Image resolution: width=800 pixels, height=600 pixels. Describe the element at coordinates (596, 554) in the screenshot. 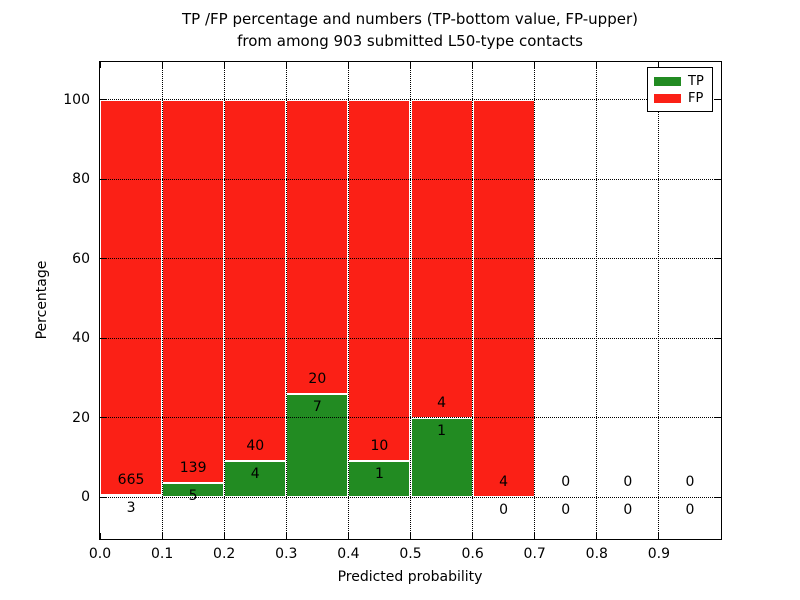

I see `x-tick-label: 0.8` at that location.